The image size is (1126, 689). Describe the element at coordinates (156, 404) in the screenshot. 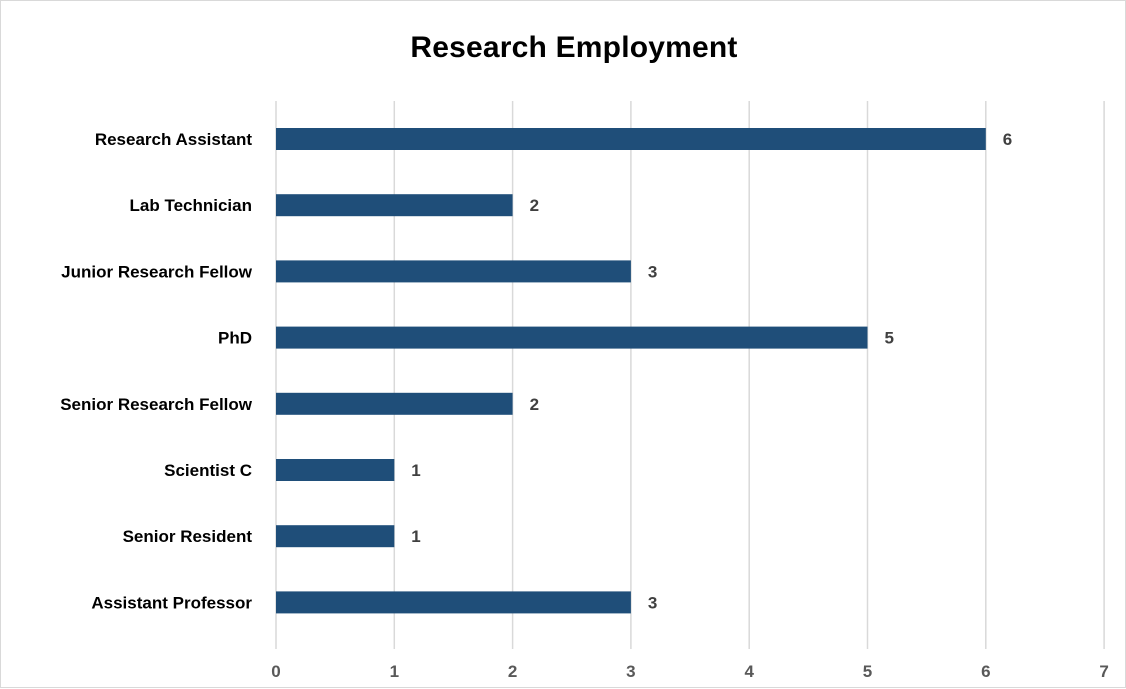

I see `category-label: Senior Research Fellow` at that location.